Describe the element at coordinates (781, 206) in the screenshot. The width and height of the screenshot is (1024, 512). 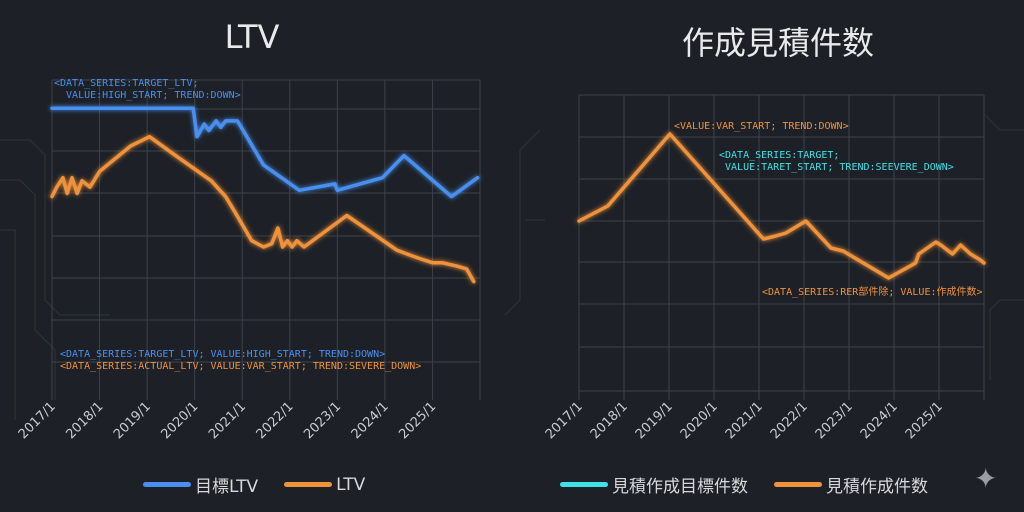
I see `series-line-見積作成件数` at that location.